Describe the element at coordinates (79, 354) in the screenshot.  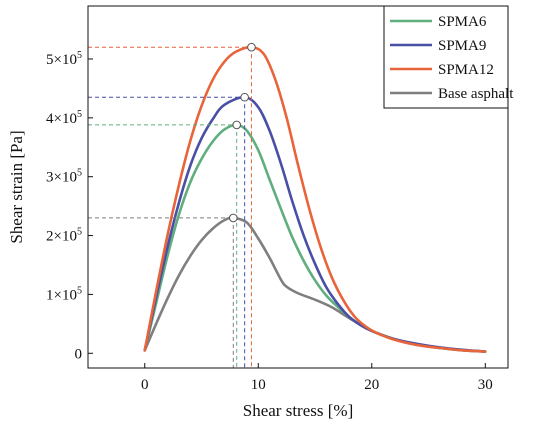
I see `y-tick-label: 0` at that location.